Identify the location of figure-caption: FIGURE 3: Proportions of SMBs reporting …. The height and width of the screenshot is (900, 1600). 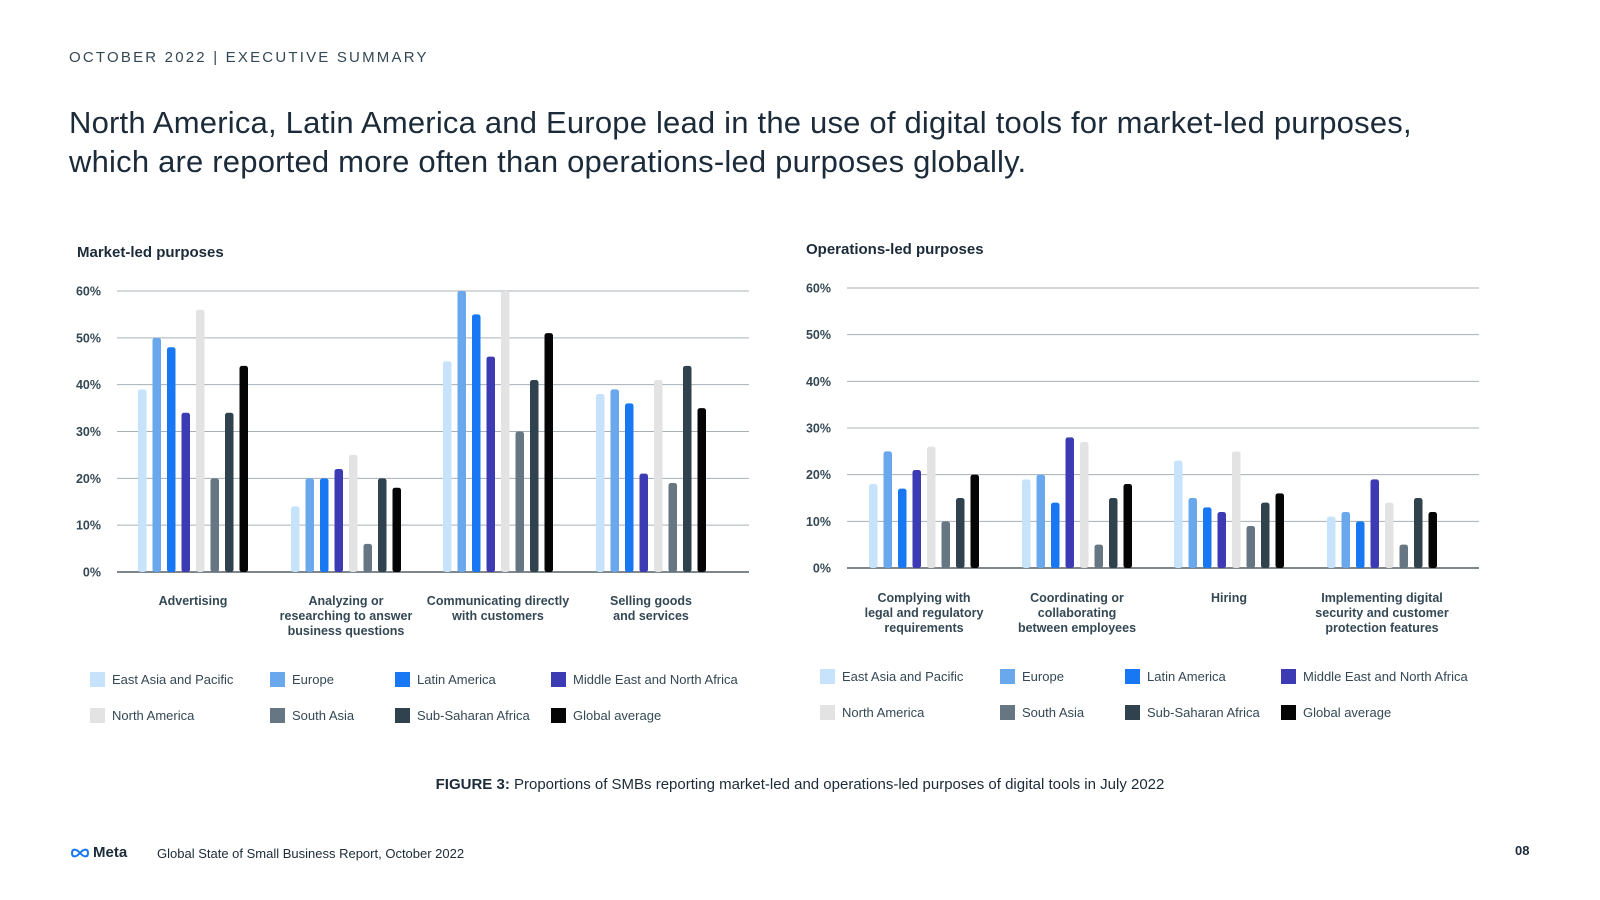
(800, 784).